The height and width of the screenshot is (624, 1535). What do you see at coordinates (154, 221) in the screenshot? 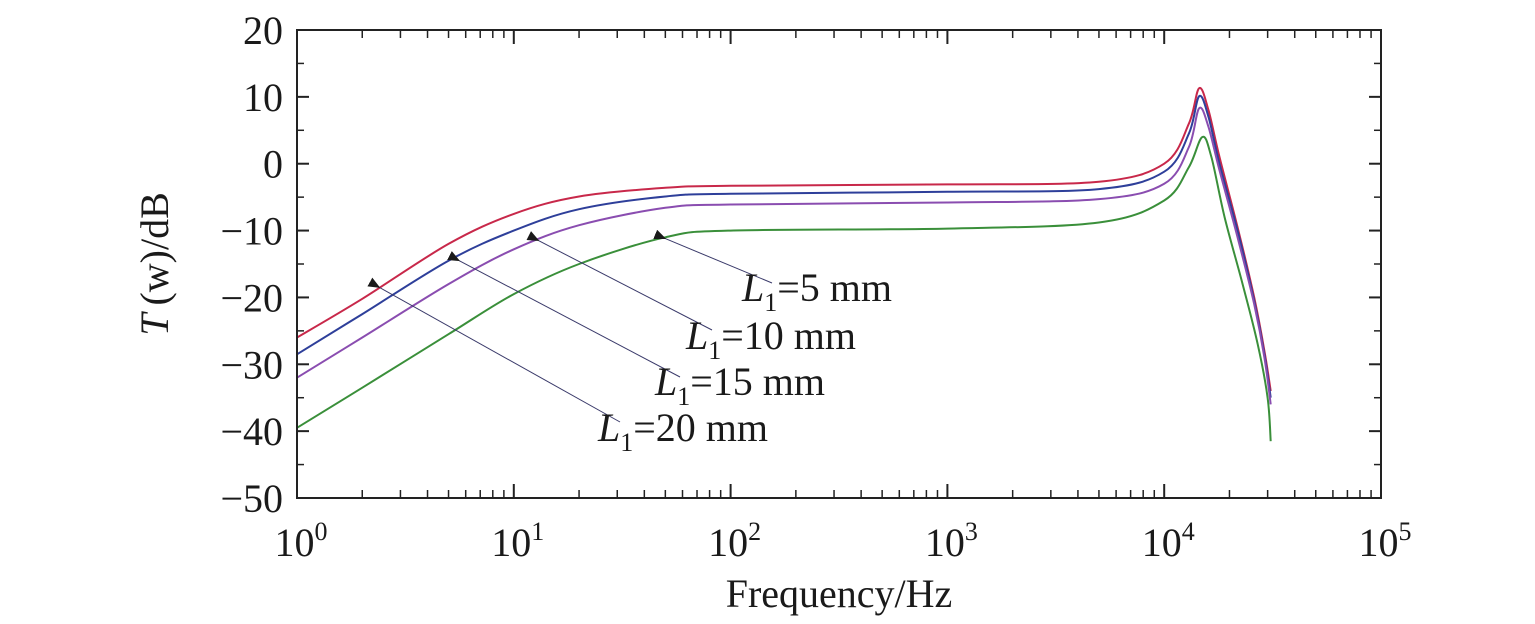
I see `y-axis-label-unit: /dB` at bounding box center [154, 221].